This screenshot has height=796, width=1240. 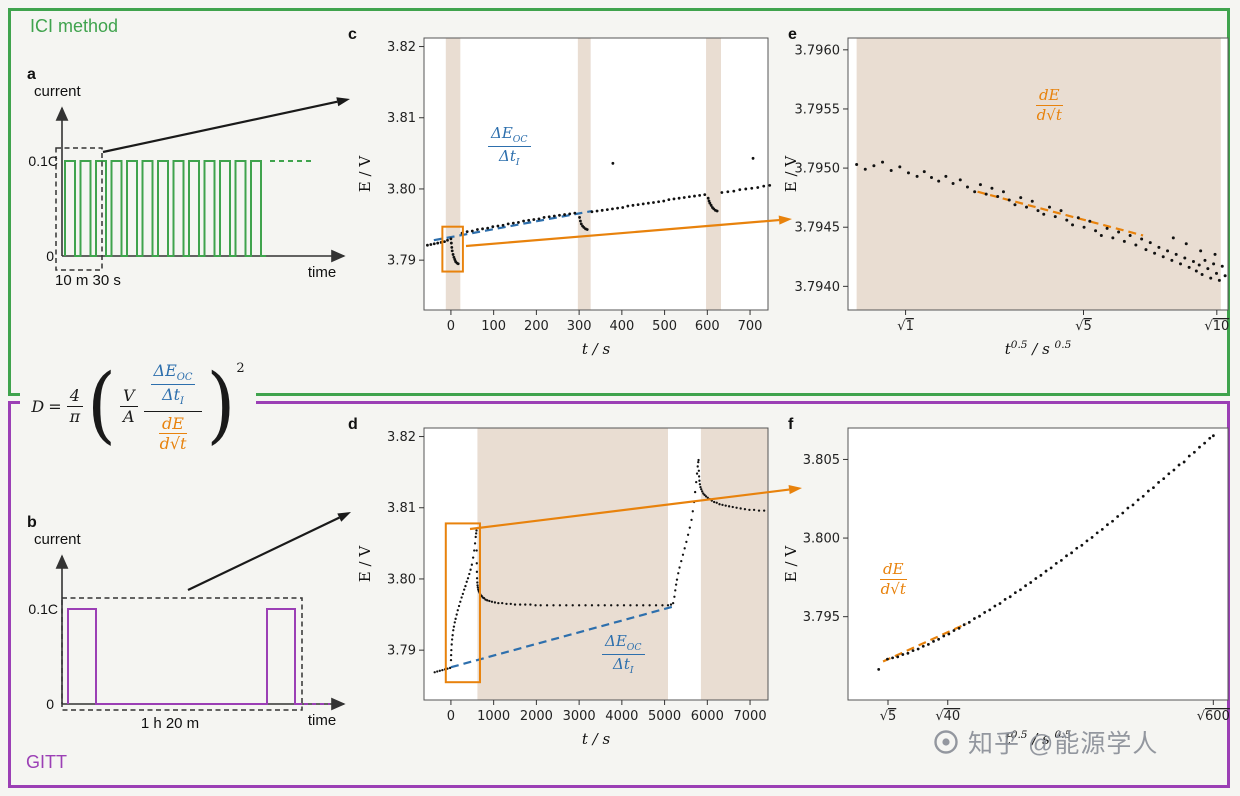 I want to click on highlight-boxes, so click(x=462, y=603).